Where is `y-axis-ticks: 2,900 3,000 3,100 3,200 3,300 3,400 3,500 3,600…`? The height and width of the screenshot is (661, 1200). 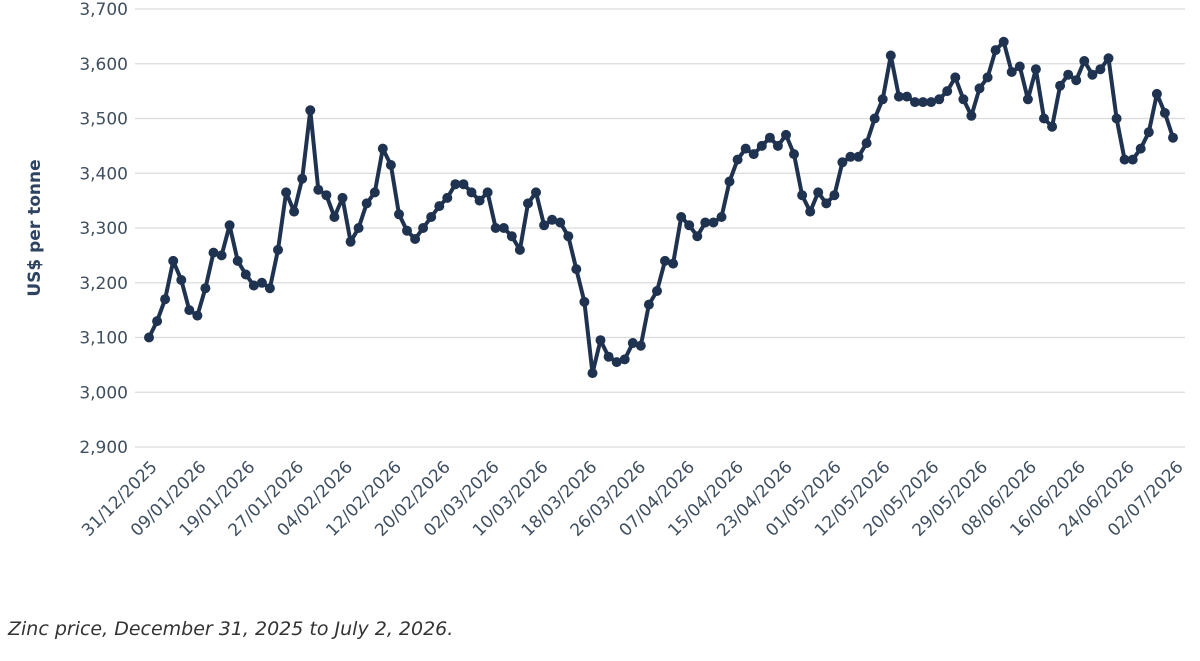 y-axis-ticks: 2,900 3,000 3,100 3,200 3,300 3,400 3,500 3,600… is located at coordinates (103, 229).